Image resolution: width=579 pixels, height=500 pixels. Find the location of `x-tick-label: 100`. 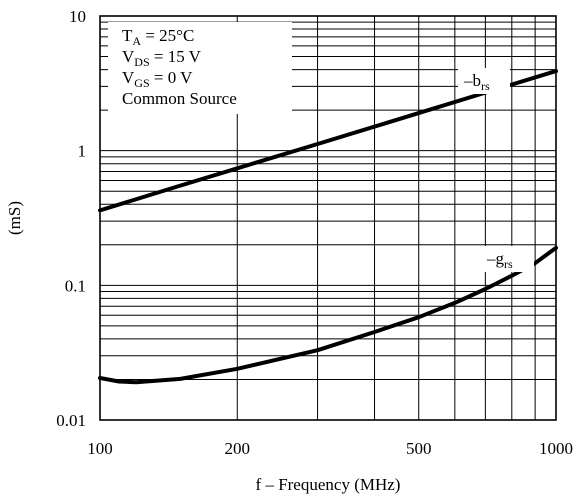

x-tick-label: 100 is located at coordinates (100, 448).